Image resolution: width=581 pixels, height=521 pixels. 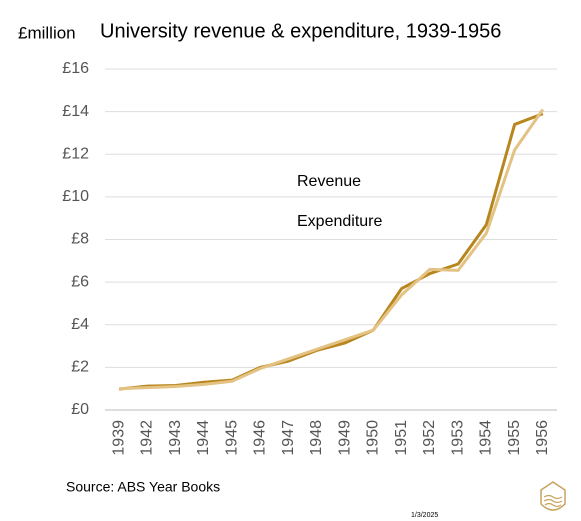 What do you see at coordinates (75, 111) in the screenshot?
I see `y-tick-label: £14` at bounding box center [75, 111].